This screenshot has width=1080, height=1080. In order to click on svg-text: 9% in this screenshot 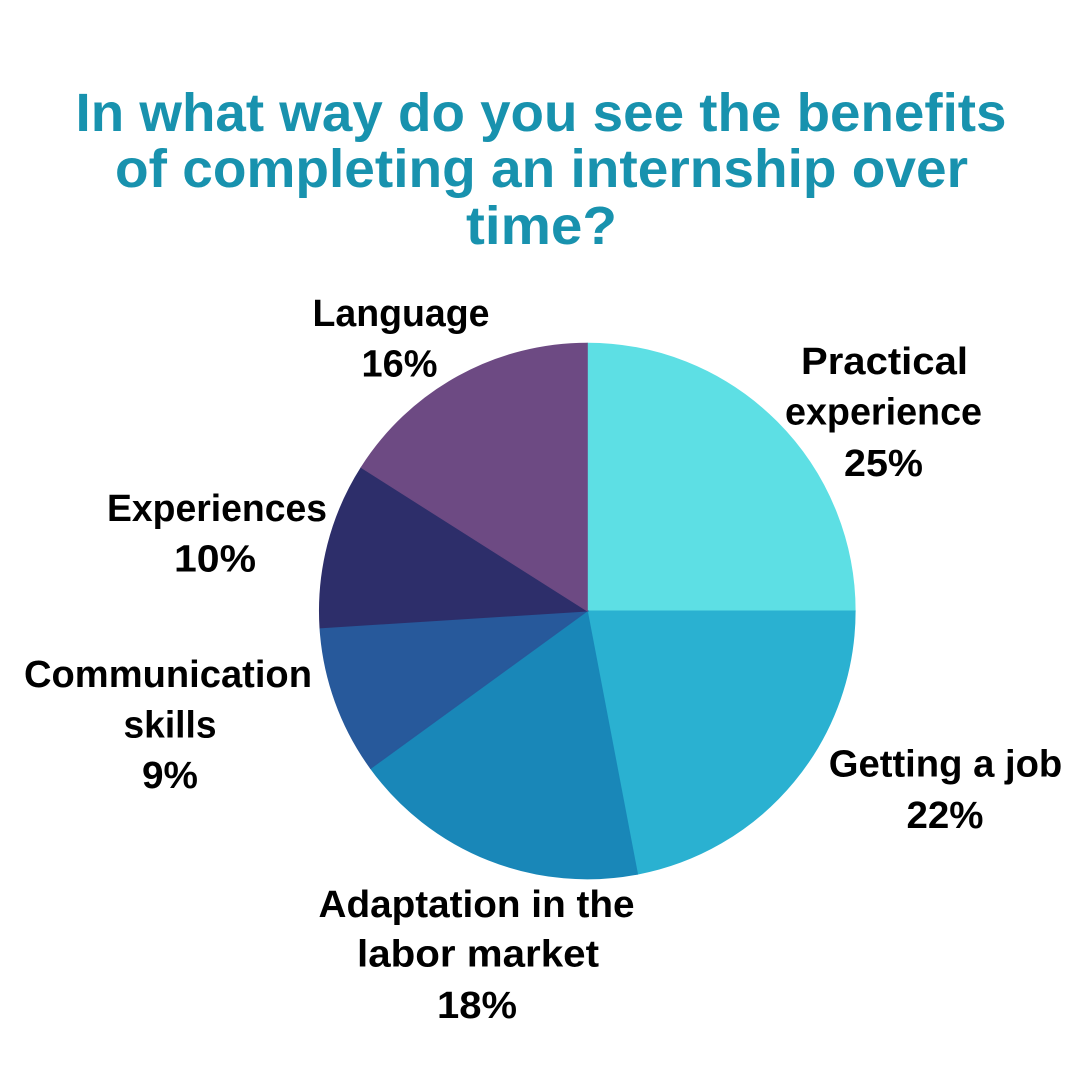, I will do `click(170, 776)`.